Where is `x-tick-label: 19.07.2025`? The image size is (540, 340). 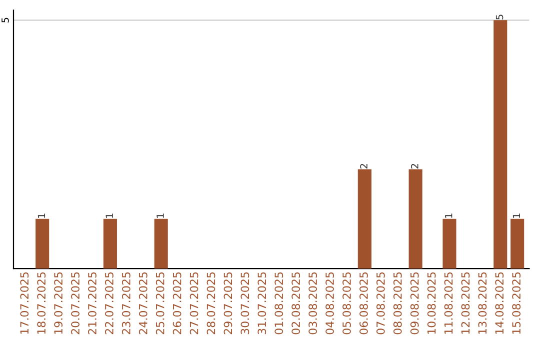
x-tick-label: 19.07.2025 is located at coordinates (58, 303).